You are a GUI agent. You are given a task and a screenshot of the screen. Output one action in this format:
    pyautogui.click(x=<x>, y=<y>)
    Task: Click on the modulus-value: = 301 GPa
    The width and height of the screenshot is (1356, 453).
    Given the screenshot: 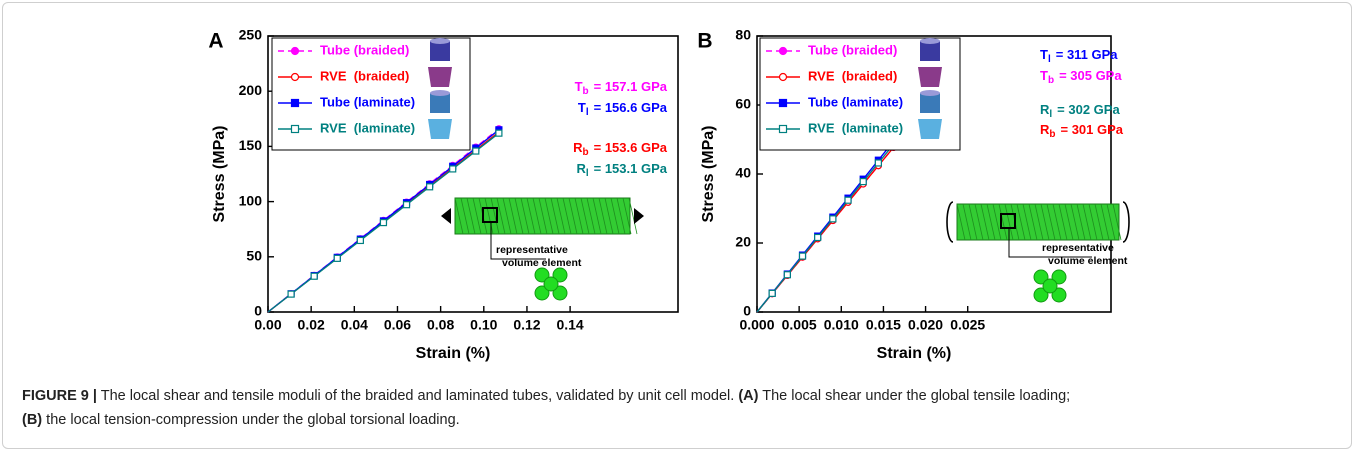 What is the action you would take?
    pyautogui.click(x=1092, y=129)
    